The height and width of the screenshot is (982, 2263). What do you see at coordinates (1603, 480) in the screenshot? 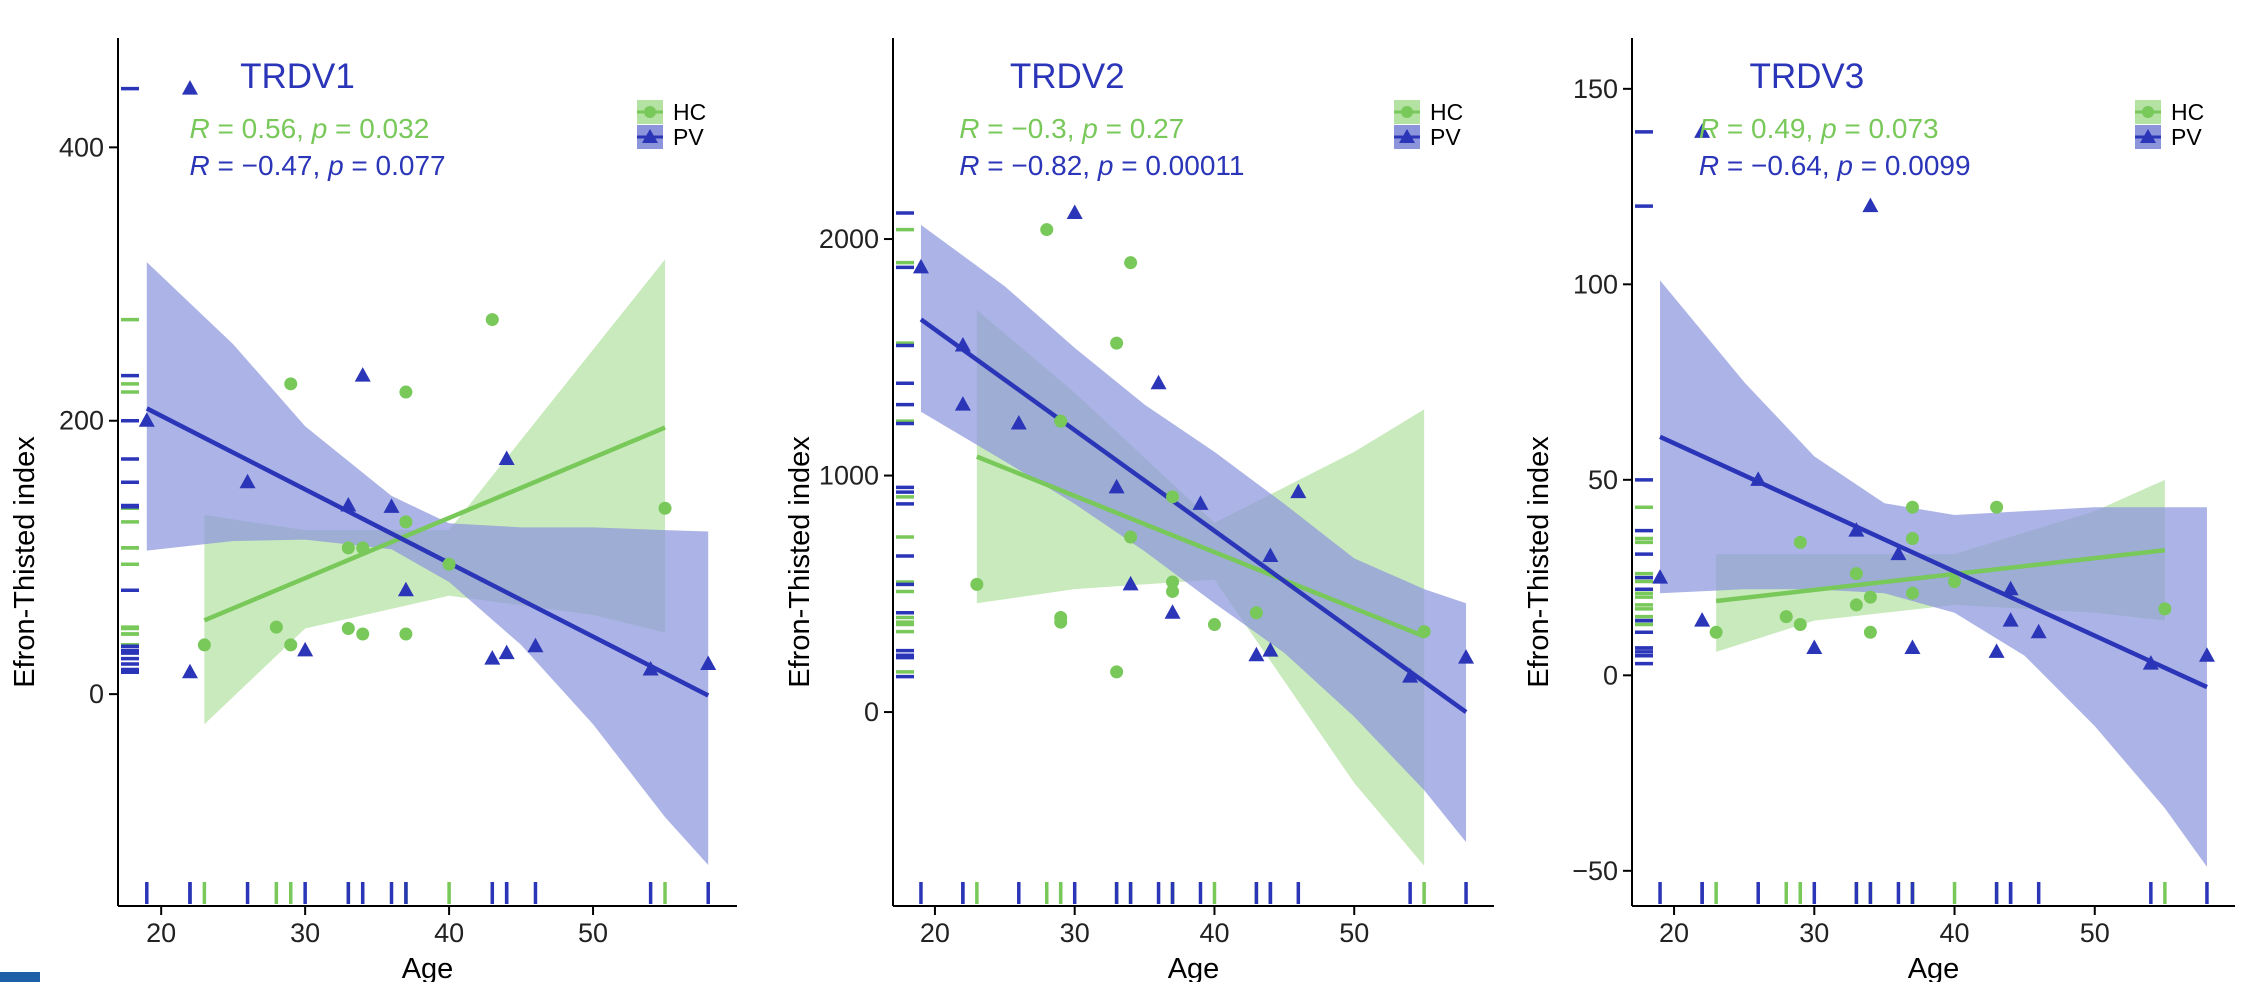
I see `y-tick-label: 50` at bounding box center [1603, 480].